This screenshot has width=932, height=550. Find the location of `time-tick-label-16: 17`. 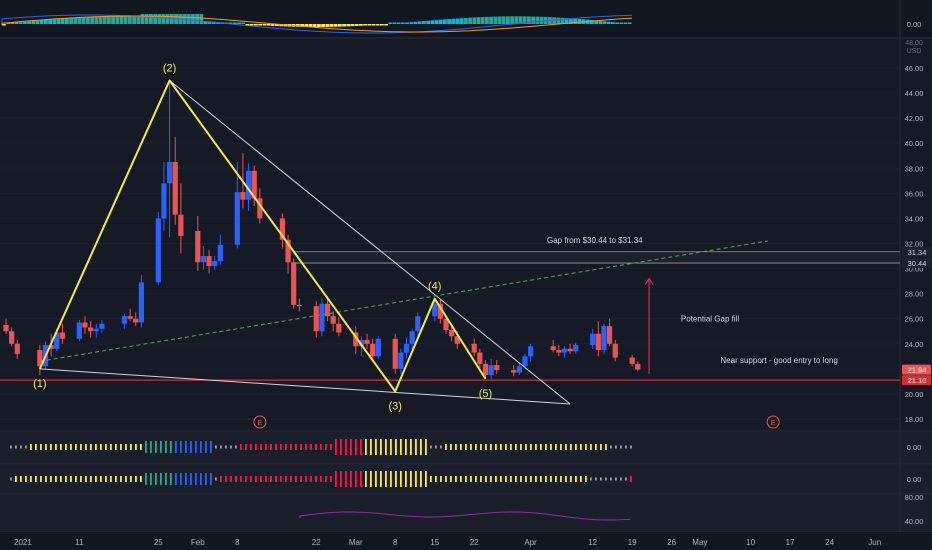

time-tick-label-16: 17 is located at coordinates (790, 542).